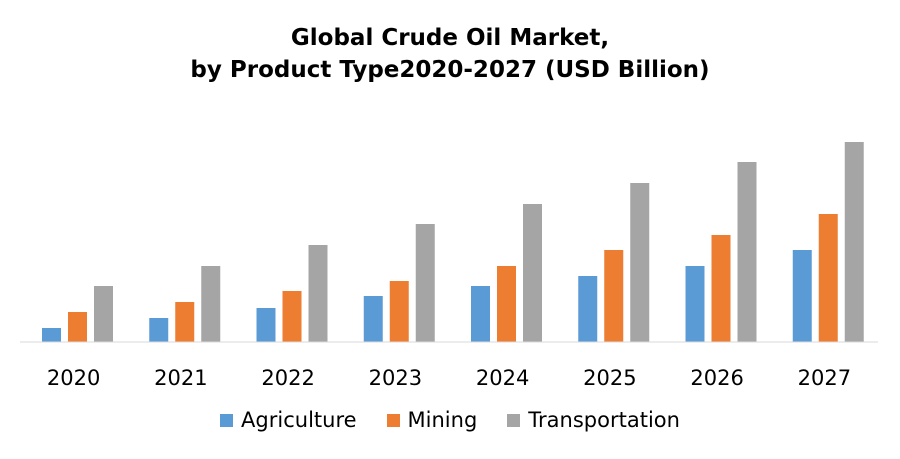  Describe the element at coordinates (425, 283) in the screenshot. I see `bar-transportation-2023` at that location.